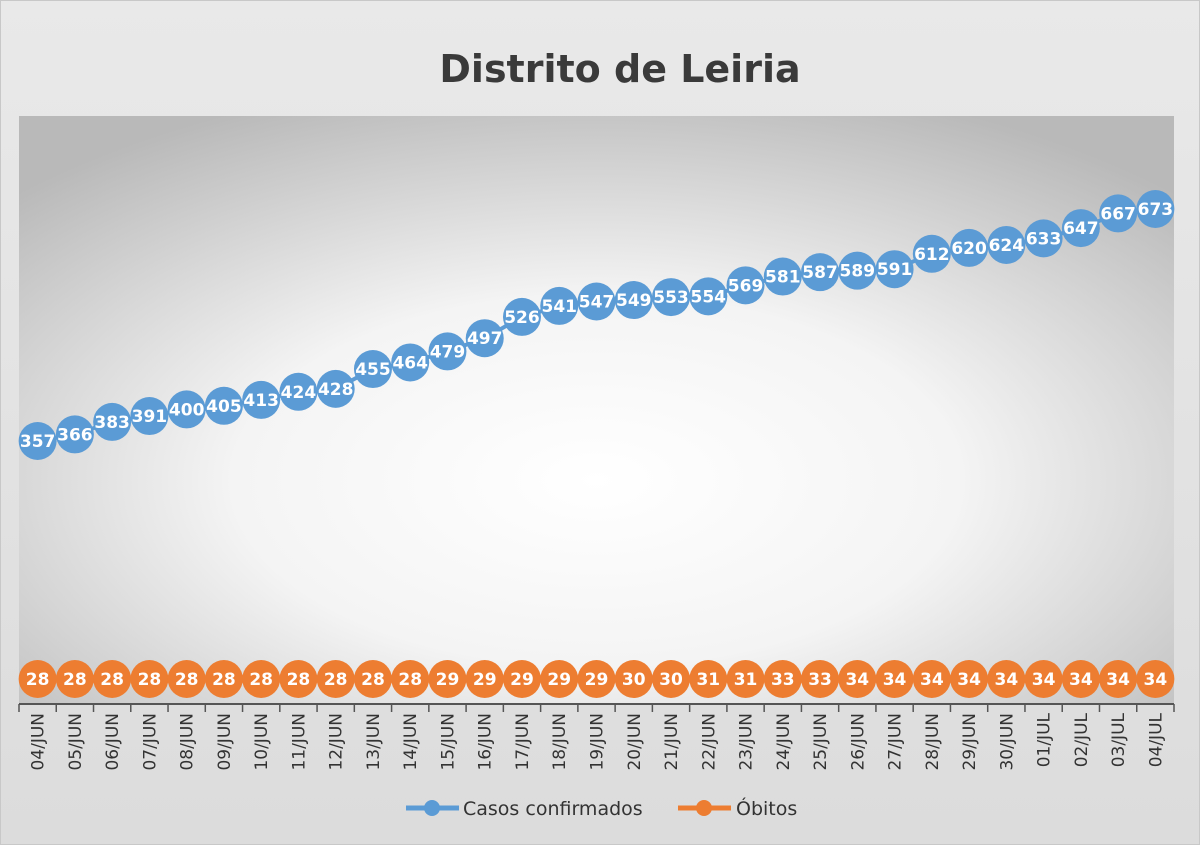  What do you see at coordinates (261, 401) in the screenshot?
I see `data-label-casos: 413` at bounding box center [261, 401].